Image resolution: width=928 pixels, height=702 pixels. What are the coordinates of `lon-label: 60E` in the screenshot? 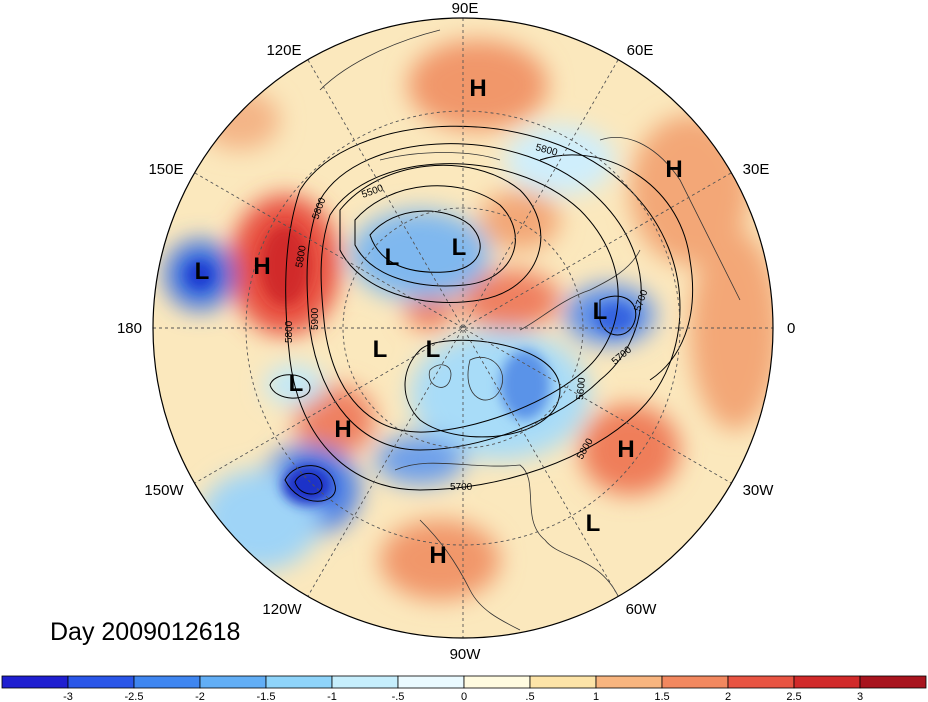 It's located at (640, 50).